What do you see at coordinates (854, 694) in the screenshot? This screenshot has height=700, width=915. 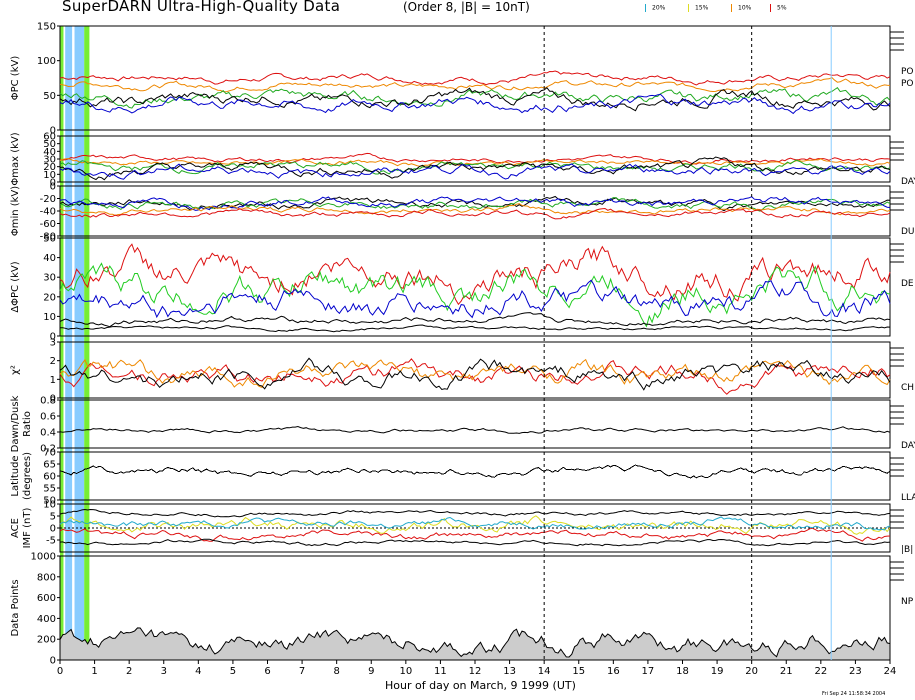 I see `timestamp-footer: Fri Sep 24 11:58:34 2004` at bounding box center [854, 694].